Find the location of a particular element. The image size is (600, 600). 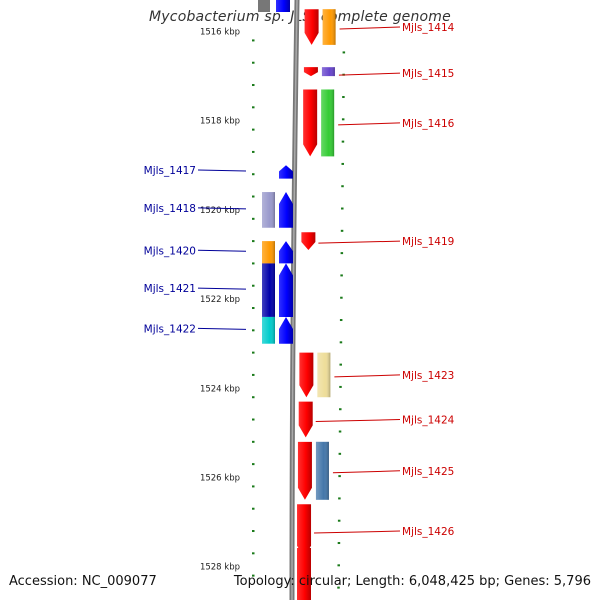

genome-backbone-highlight is located at coordinates (294, 300).